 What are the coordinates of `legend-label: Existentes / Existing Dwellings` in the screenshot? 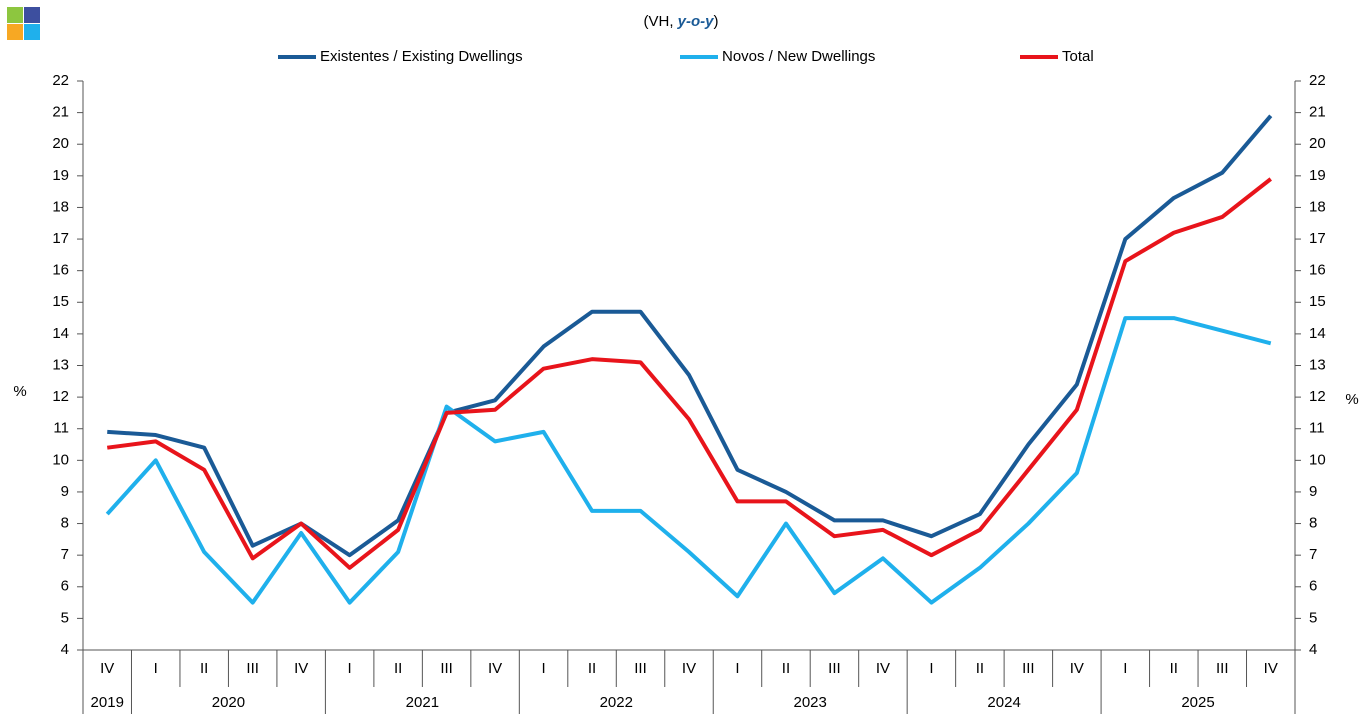 It's located at (421, 56).